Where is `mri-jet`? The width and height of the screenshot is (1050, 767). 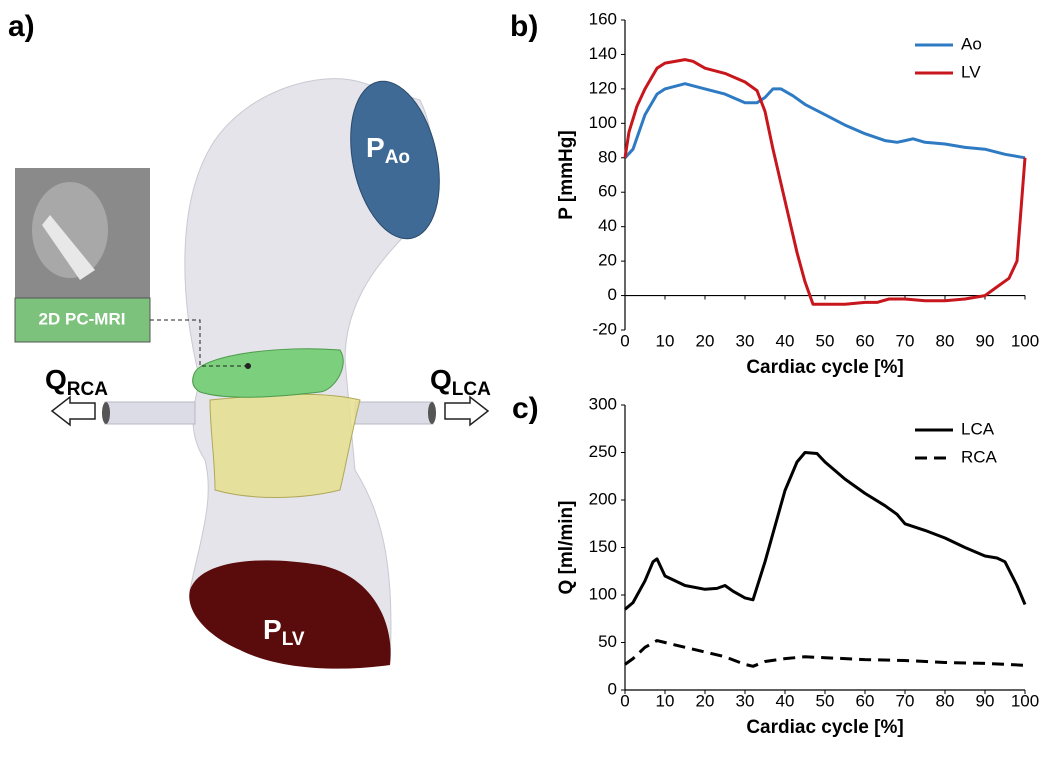
mri-jet is located at coordinates (68, 247).